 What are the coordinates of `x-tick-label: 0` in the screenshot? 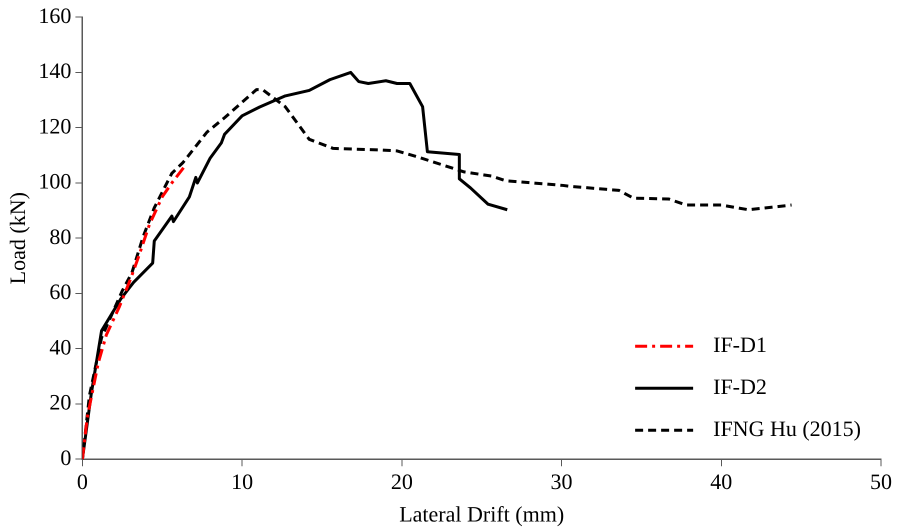 It's located at (82, 481).